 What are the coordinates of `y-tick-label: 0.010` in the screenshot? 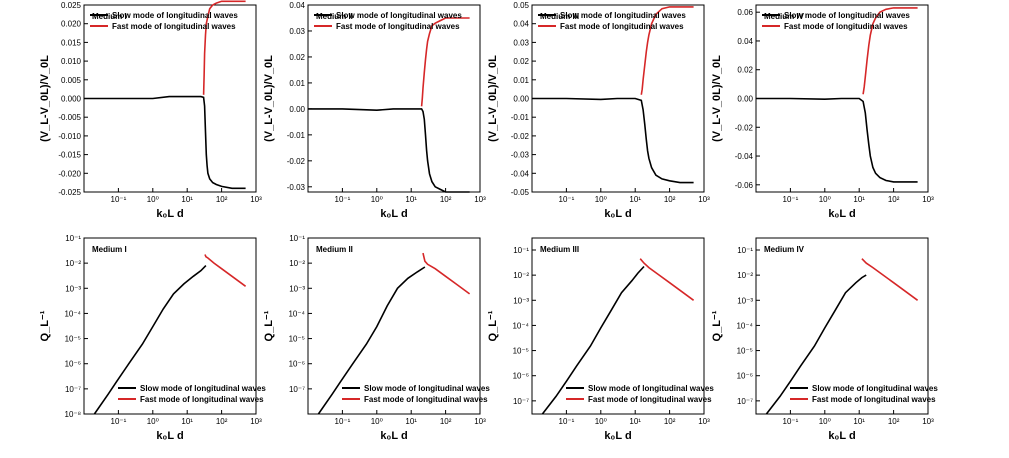 It's located at (71, 61).